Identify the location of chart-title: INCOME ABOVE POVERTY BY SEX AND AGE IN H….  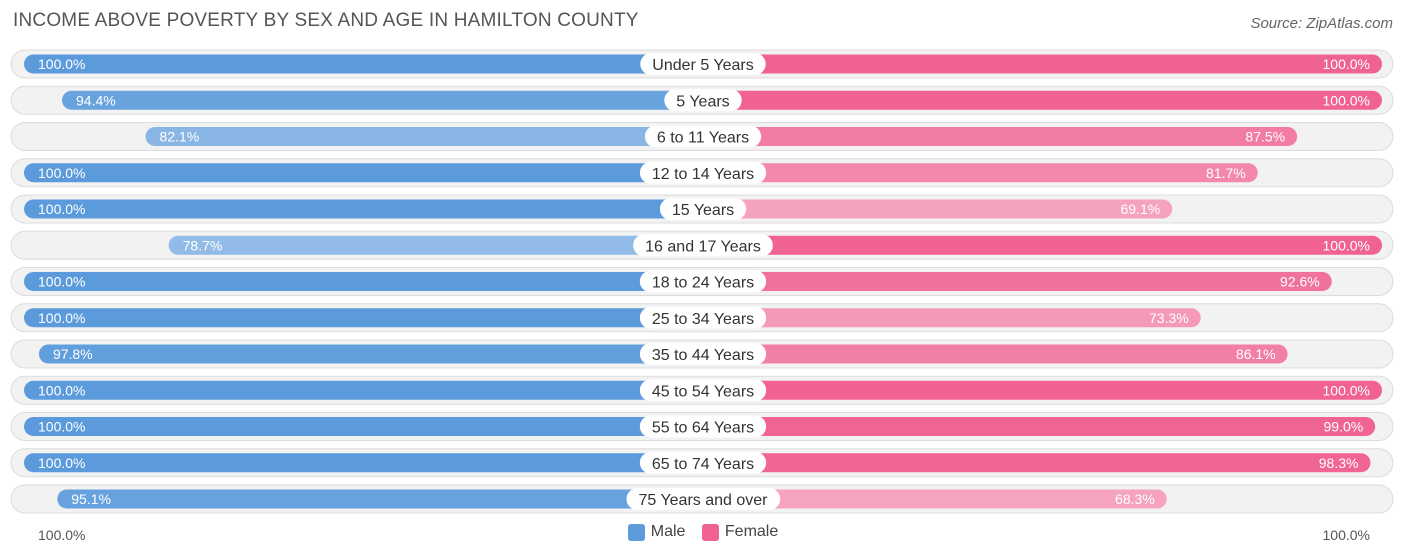
(326, 20).